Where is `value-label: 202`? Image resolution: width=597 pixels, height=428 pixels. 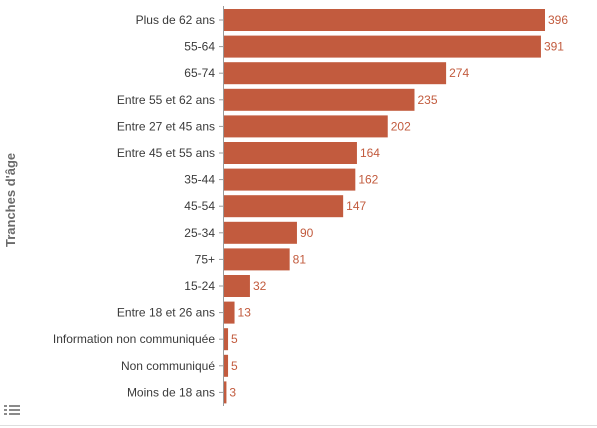
value-label: 202 is located at coordinates (401, 126).